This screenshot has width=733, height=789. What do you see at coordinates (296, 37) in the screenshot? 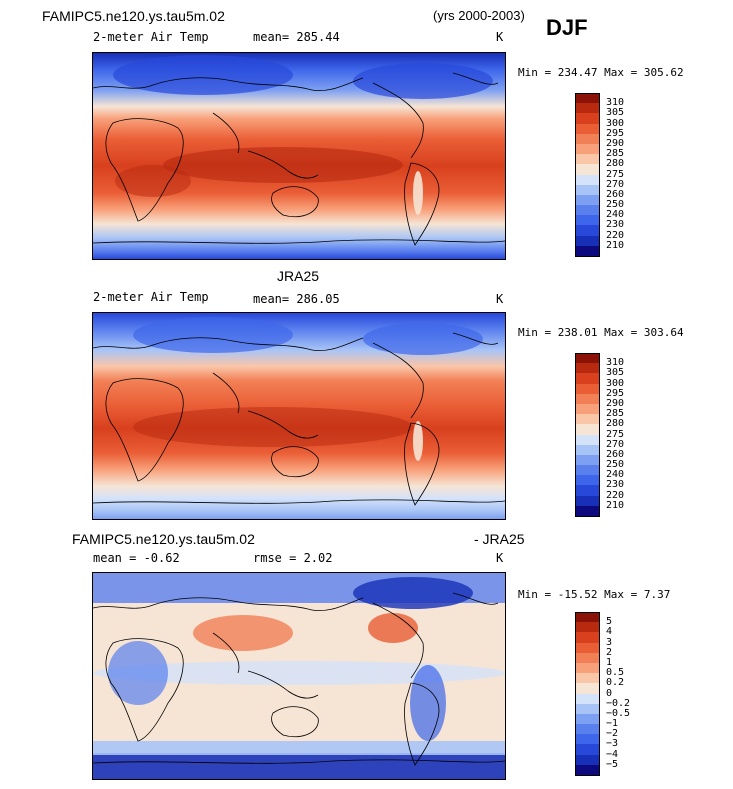
I see `panel1-mean: mean= 285.44` at bounding box center [296, 37].